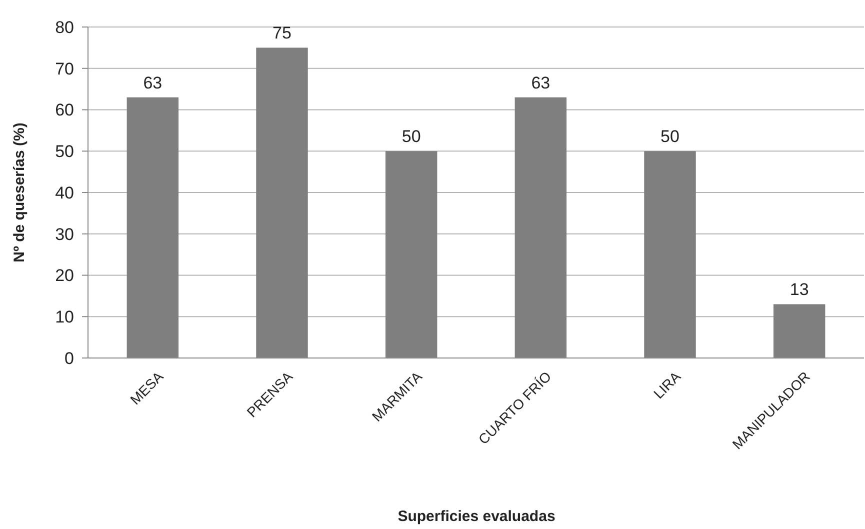 Image resolution: width=865 pixels, height=529 pixels. I want to click on y-tick-label: 0, so click(69, 358).